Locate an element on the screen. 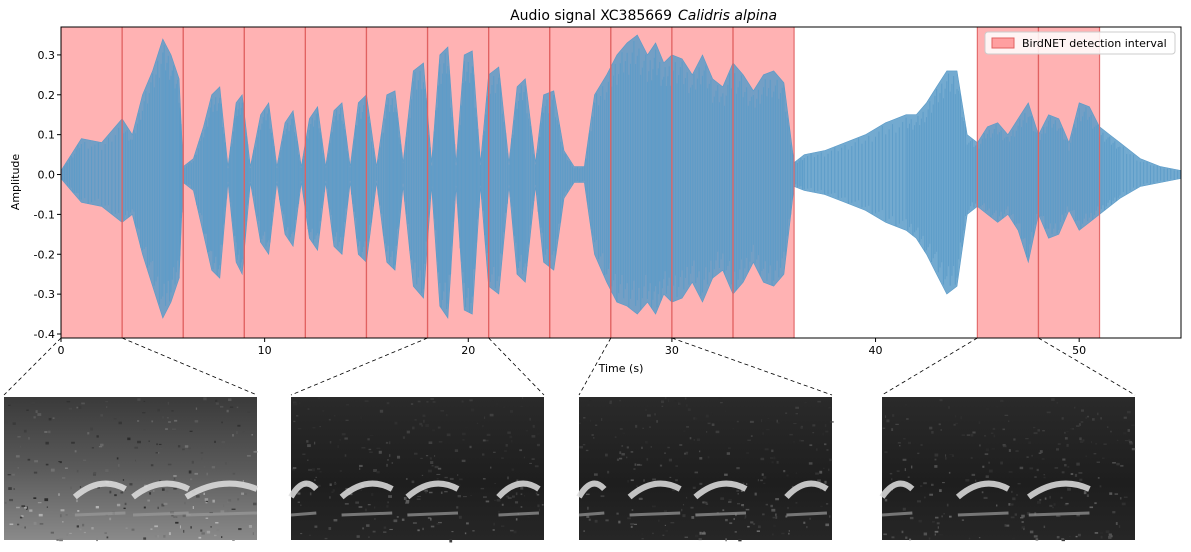  spectrogram-panel is located at coordinates (705, 469).